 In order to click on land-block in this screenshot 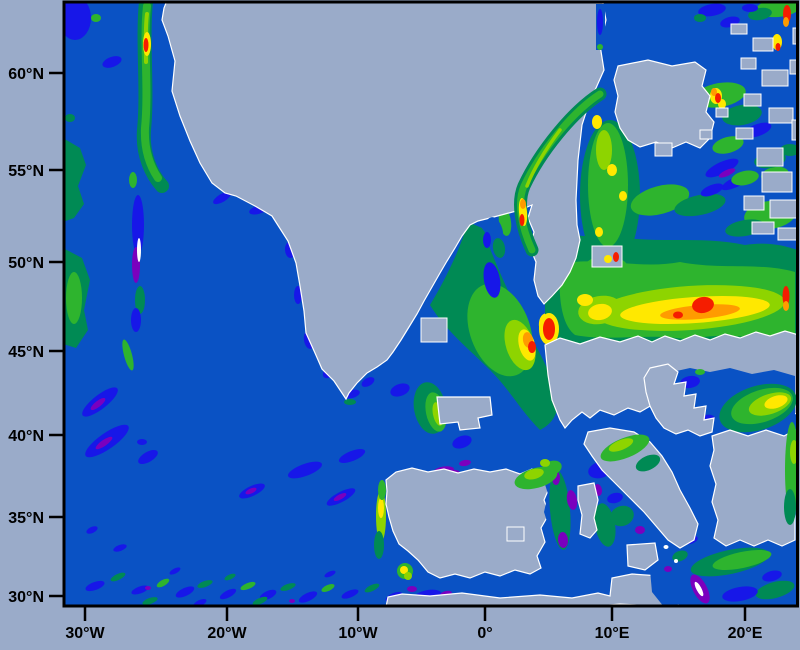, I will do `click(464, 413)`.